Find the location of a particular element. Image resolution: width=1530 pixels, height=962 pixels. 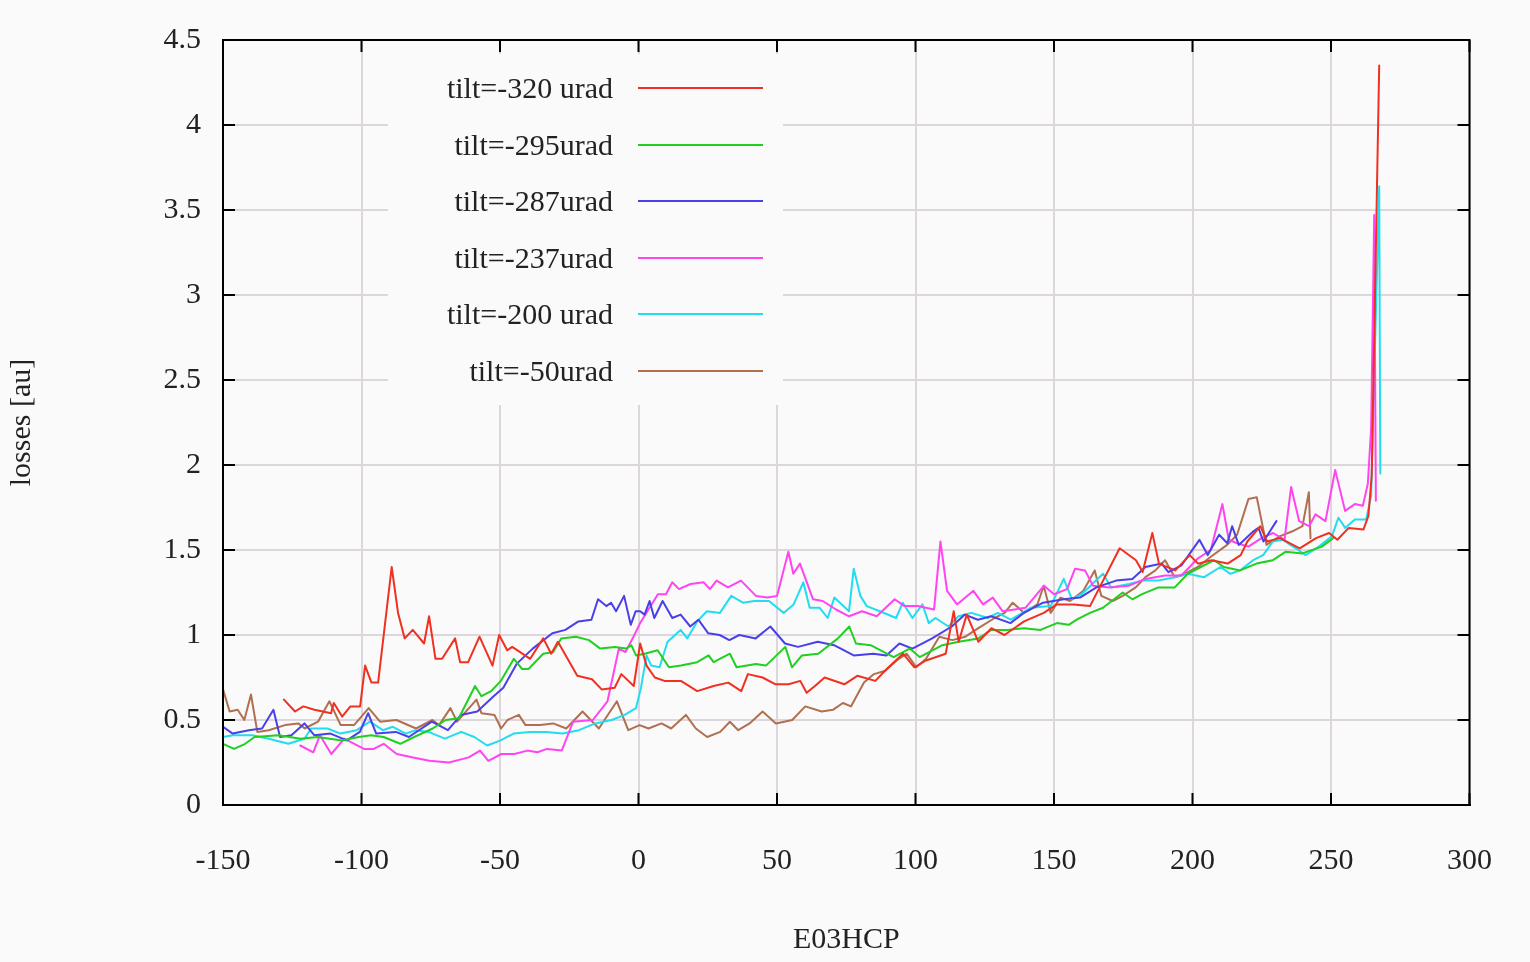

y-tick-label: 0.5 is located at coordinates (182, 717).